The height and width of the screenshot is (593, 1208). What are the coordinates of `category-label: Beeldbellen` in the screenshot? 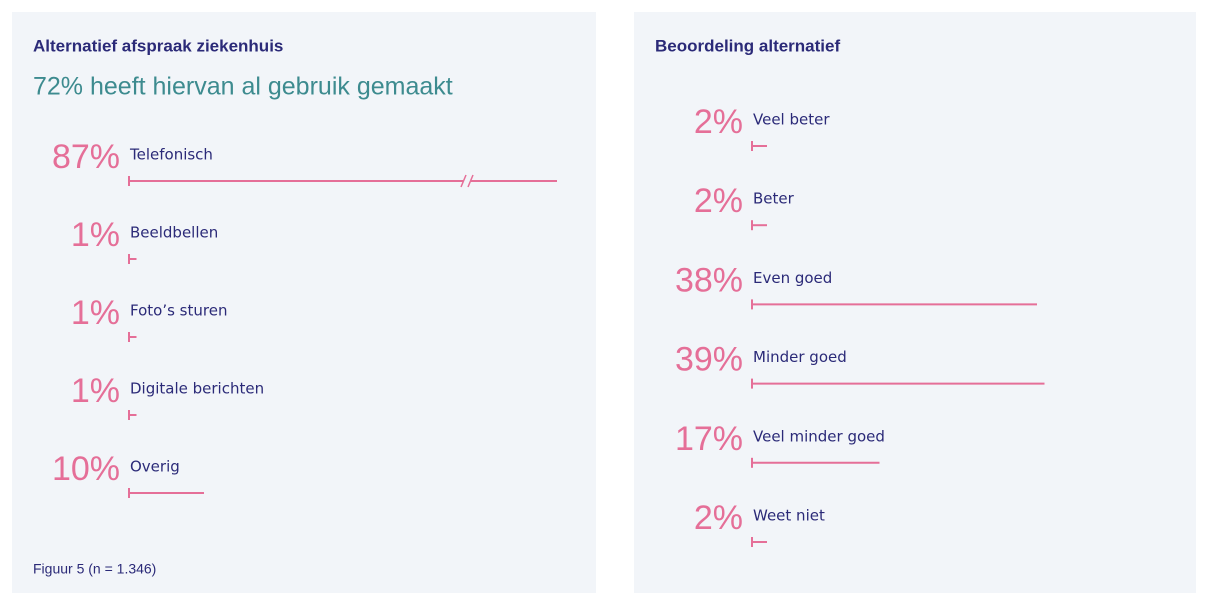 It's located at (174, 233).